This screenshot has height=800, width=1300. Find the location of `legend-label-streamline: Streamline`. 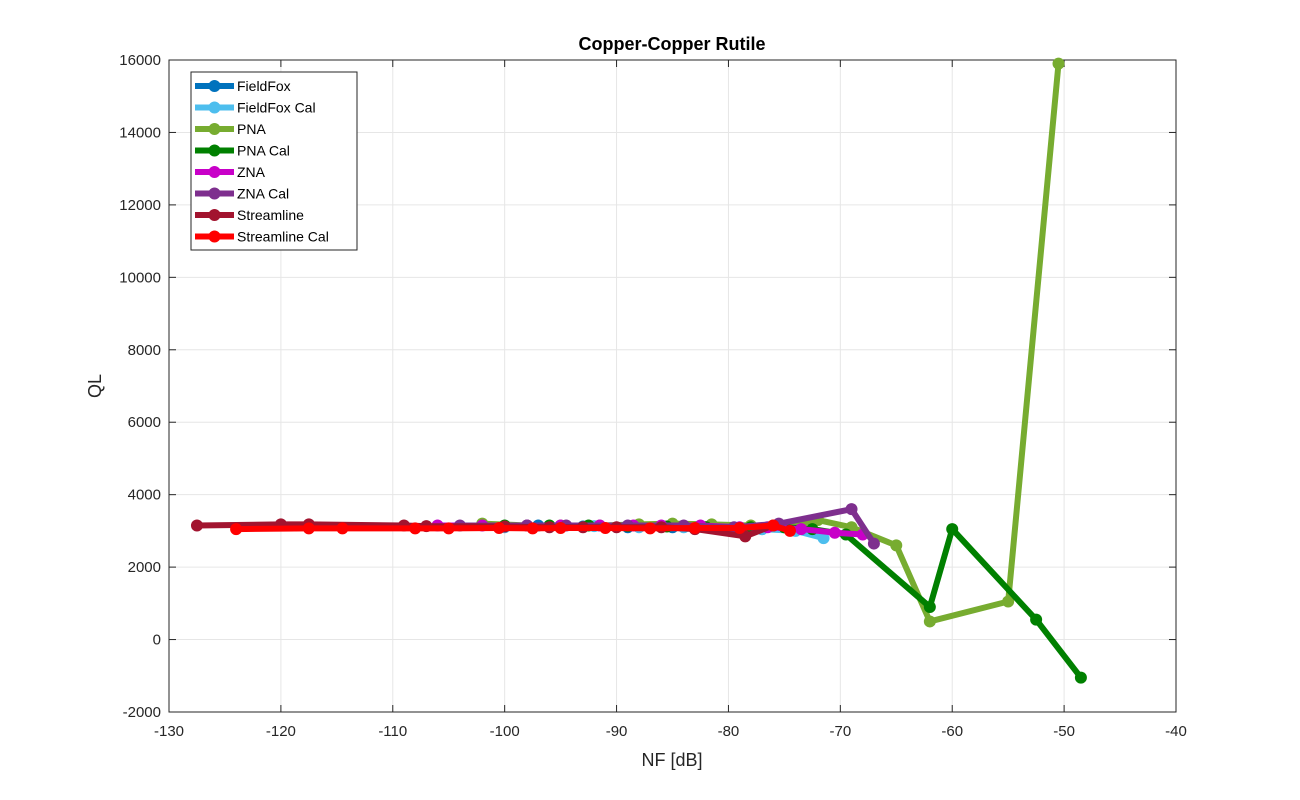

legend-label-streamline: Streamline is located at coordinates (270, 215).